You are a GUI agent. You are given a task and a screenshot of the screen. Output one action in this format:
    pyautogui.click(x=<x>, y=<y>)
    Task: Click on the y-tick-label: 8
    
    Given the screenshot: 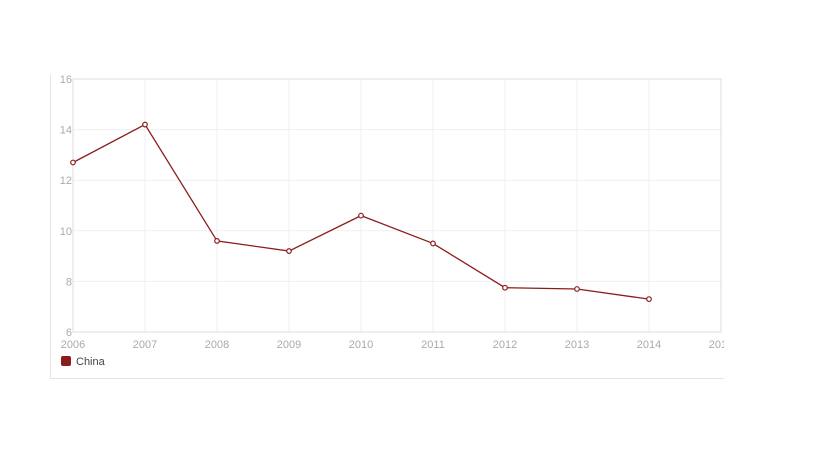 What is the action you would take?
    pyautogui.click(x=69, y=282)
    